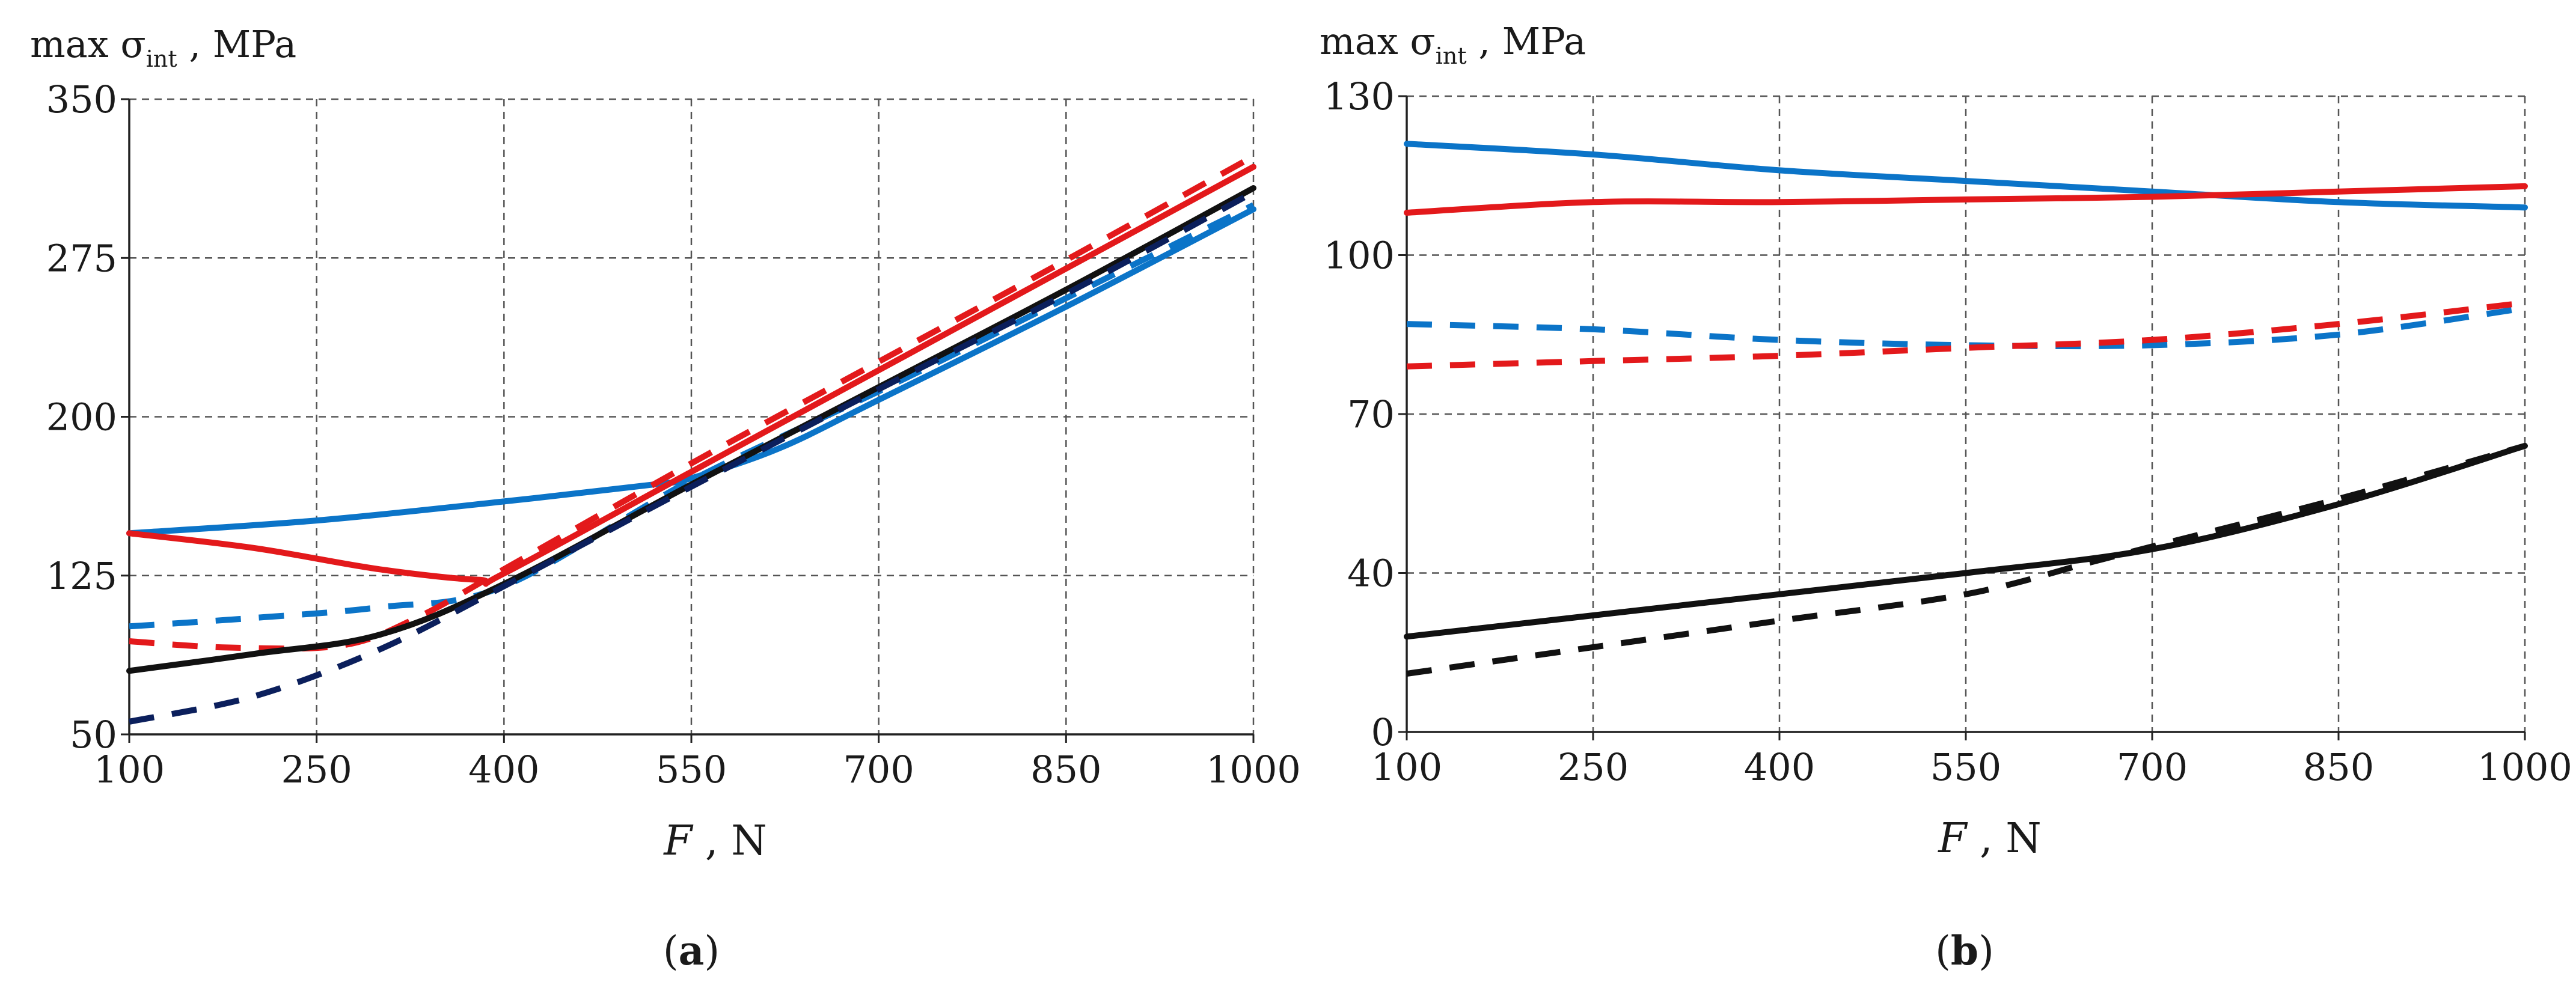 The height and width of the screenshot is (997, 2576). I want to click on caption-letter: b, so click(1964, 950).